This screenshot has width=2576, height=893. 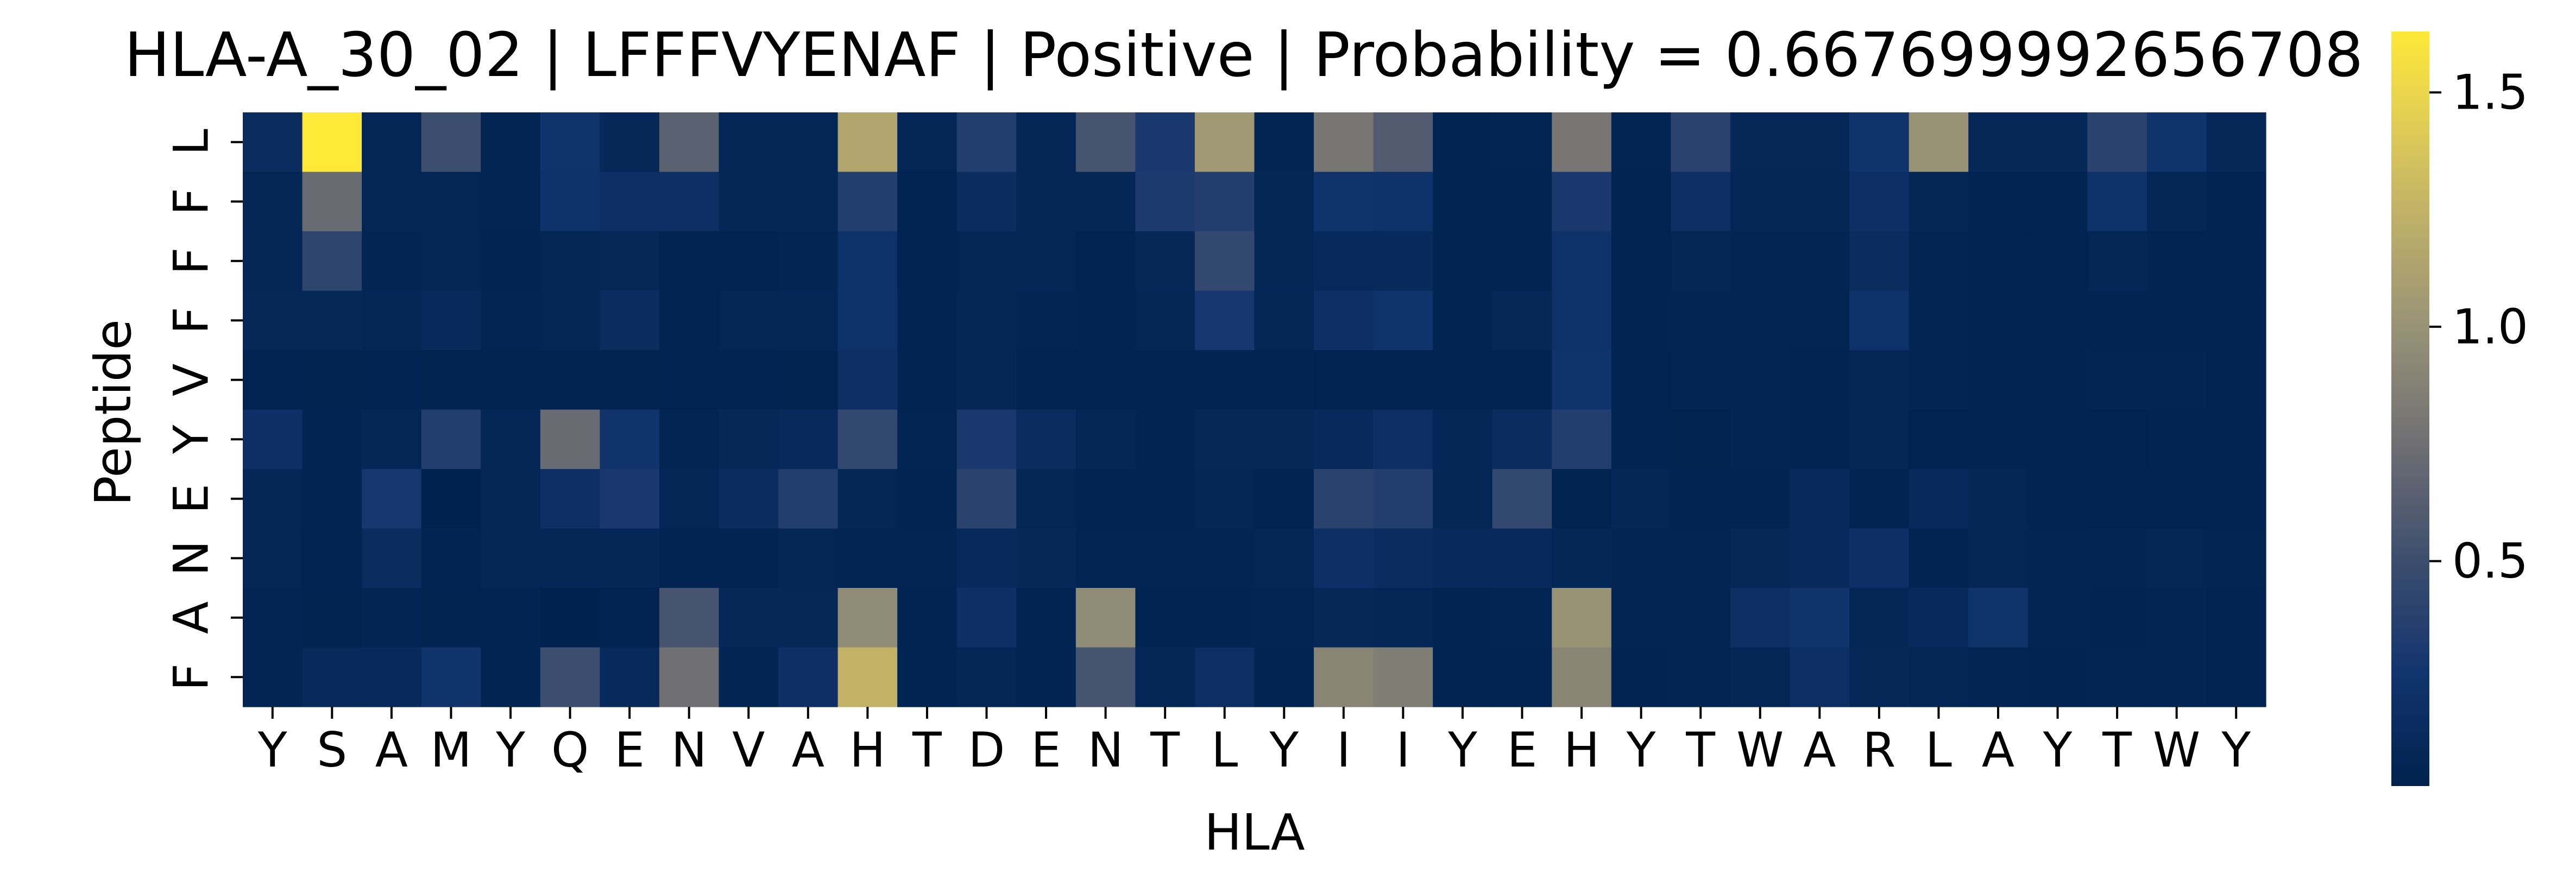 I want to click on x-tick-label: N, so click(x=689, y=750).